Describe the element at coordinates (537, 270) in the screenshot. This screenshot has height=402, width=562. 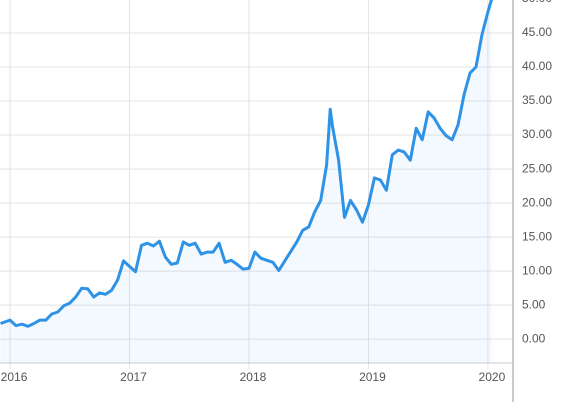
I see `y-tick-label: 10.00` at that location.